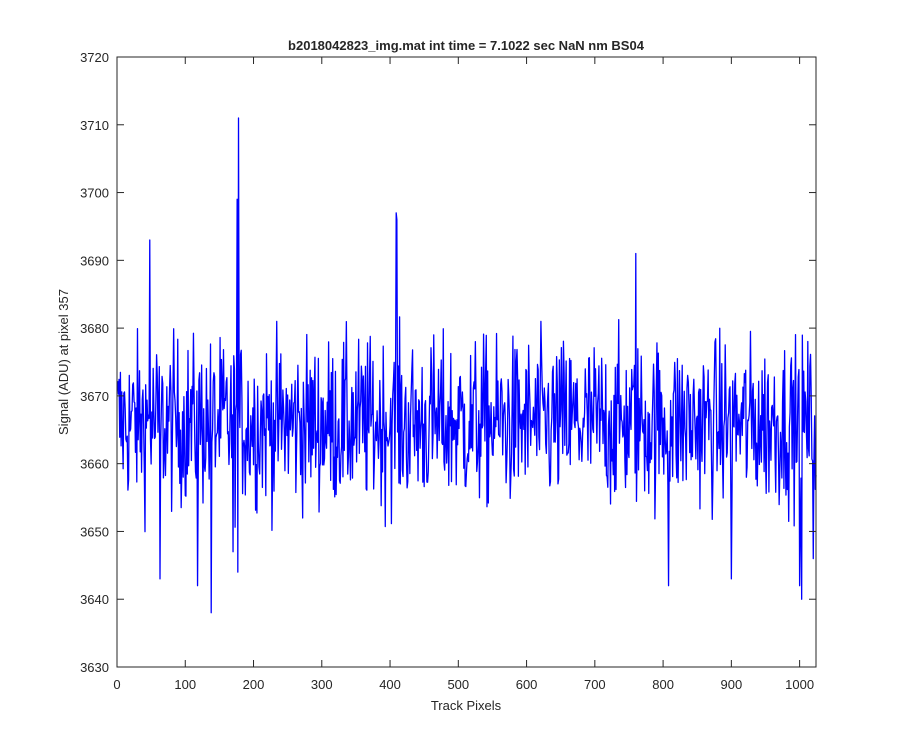 Image resolution: width=900 pixels, height=750 pixels. I want to click on y-tick-label: 3700, so click(94, 193).